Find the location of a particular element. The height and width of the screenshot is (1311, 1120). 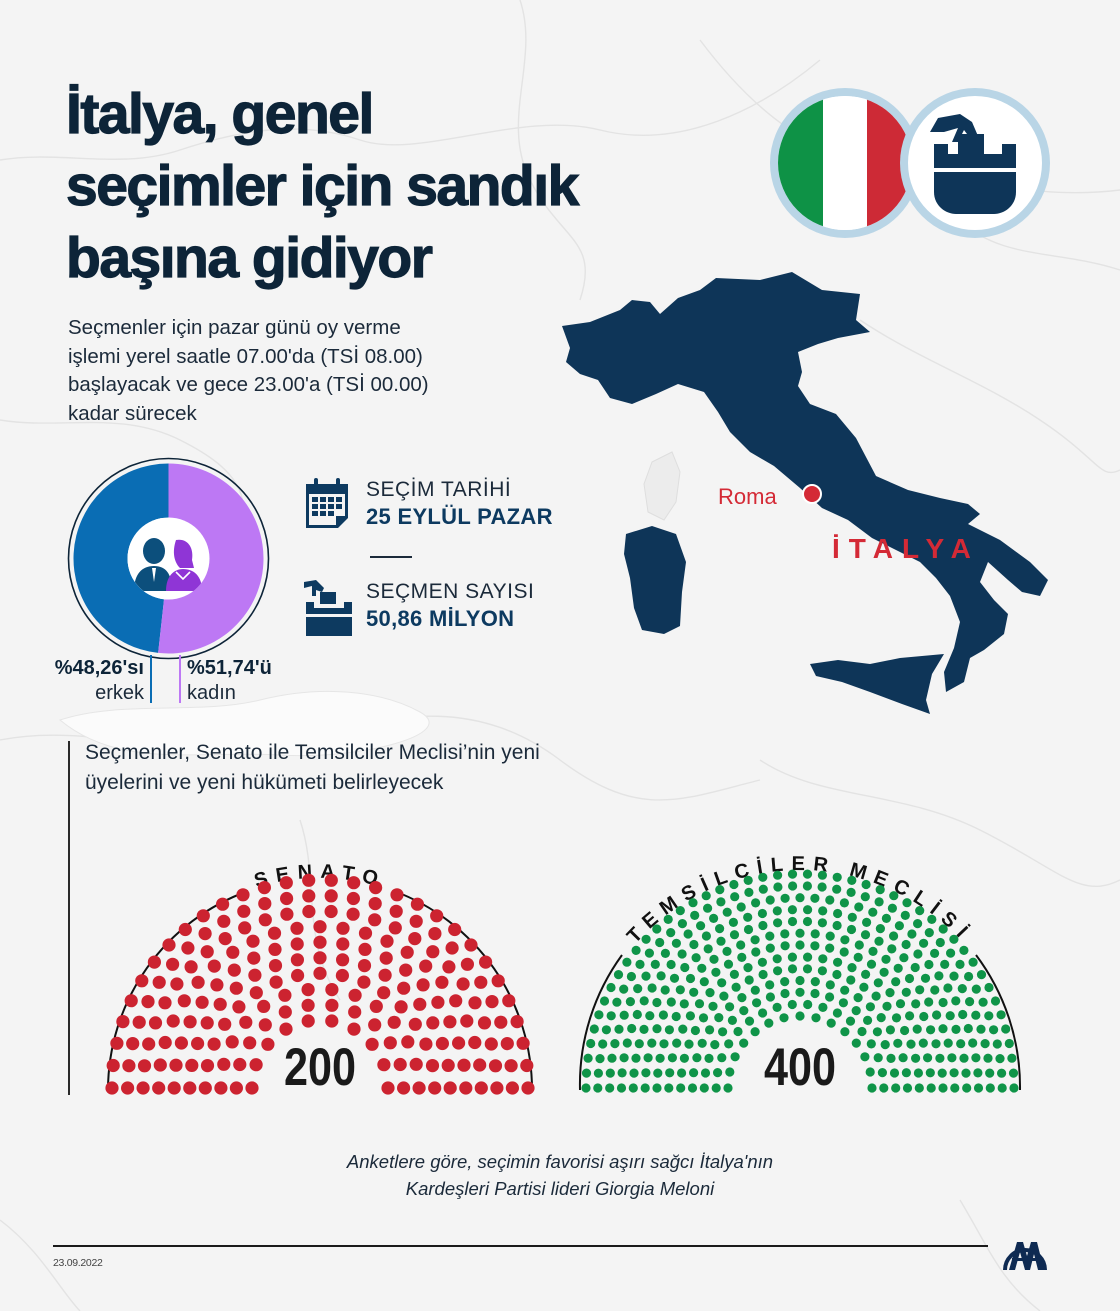

election-date-value: 25 EYLÜL PAZAR is located at coordinates (459, 516).